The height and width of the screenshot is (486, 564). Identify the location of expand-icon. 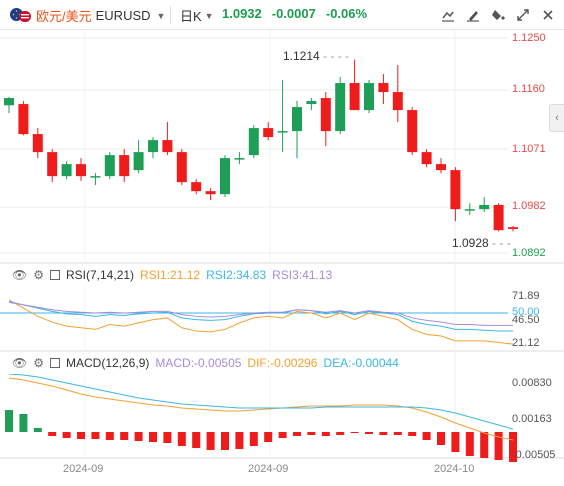
(523, 15).